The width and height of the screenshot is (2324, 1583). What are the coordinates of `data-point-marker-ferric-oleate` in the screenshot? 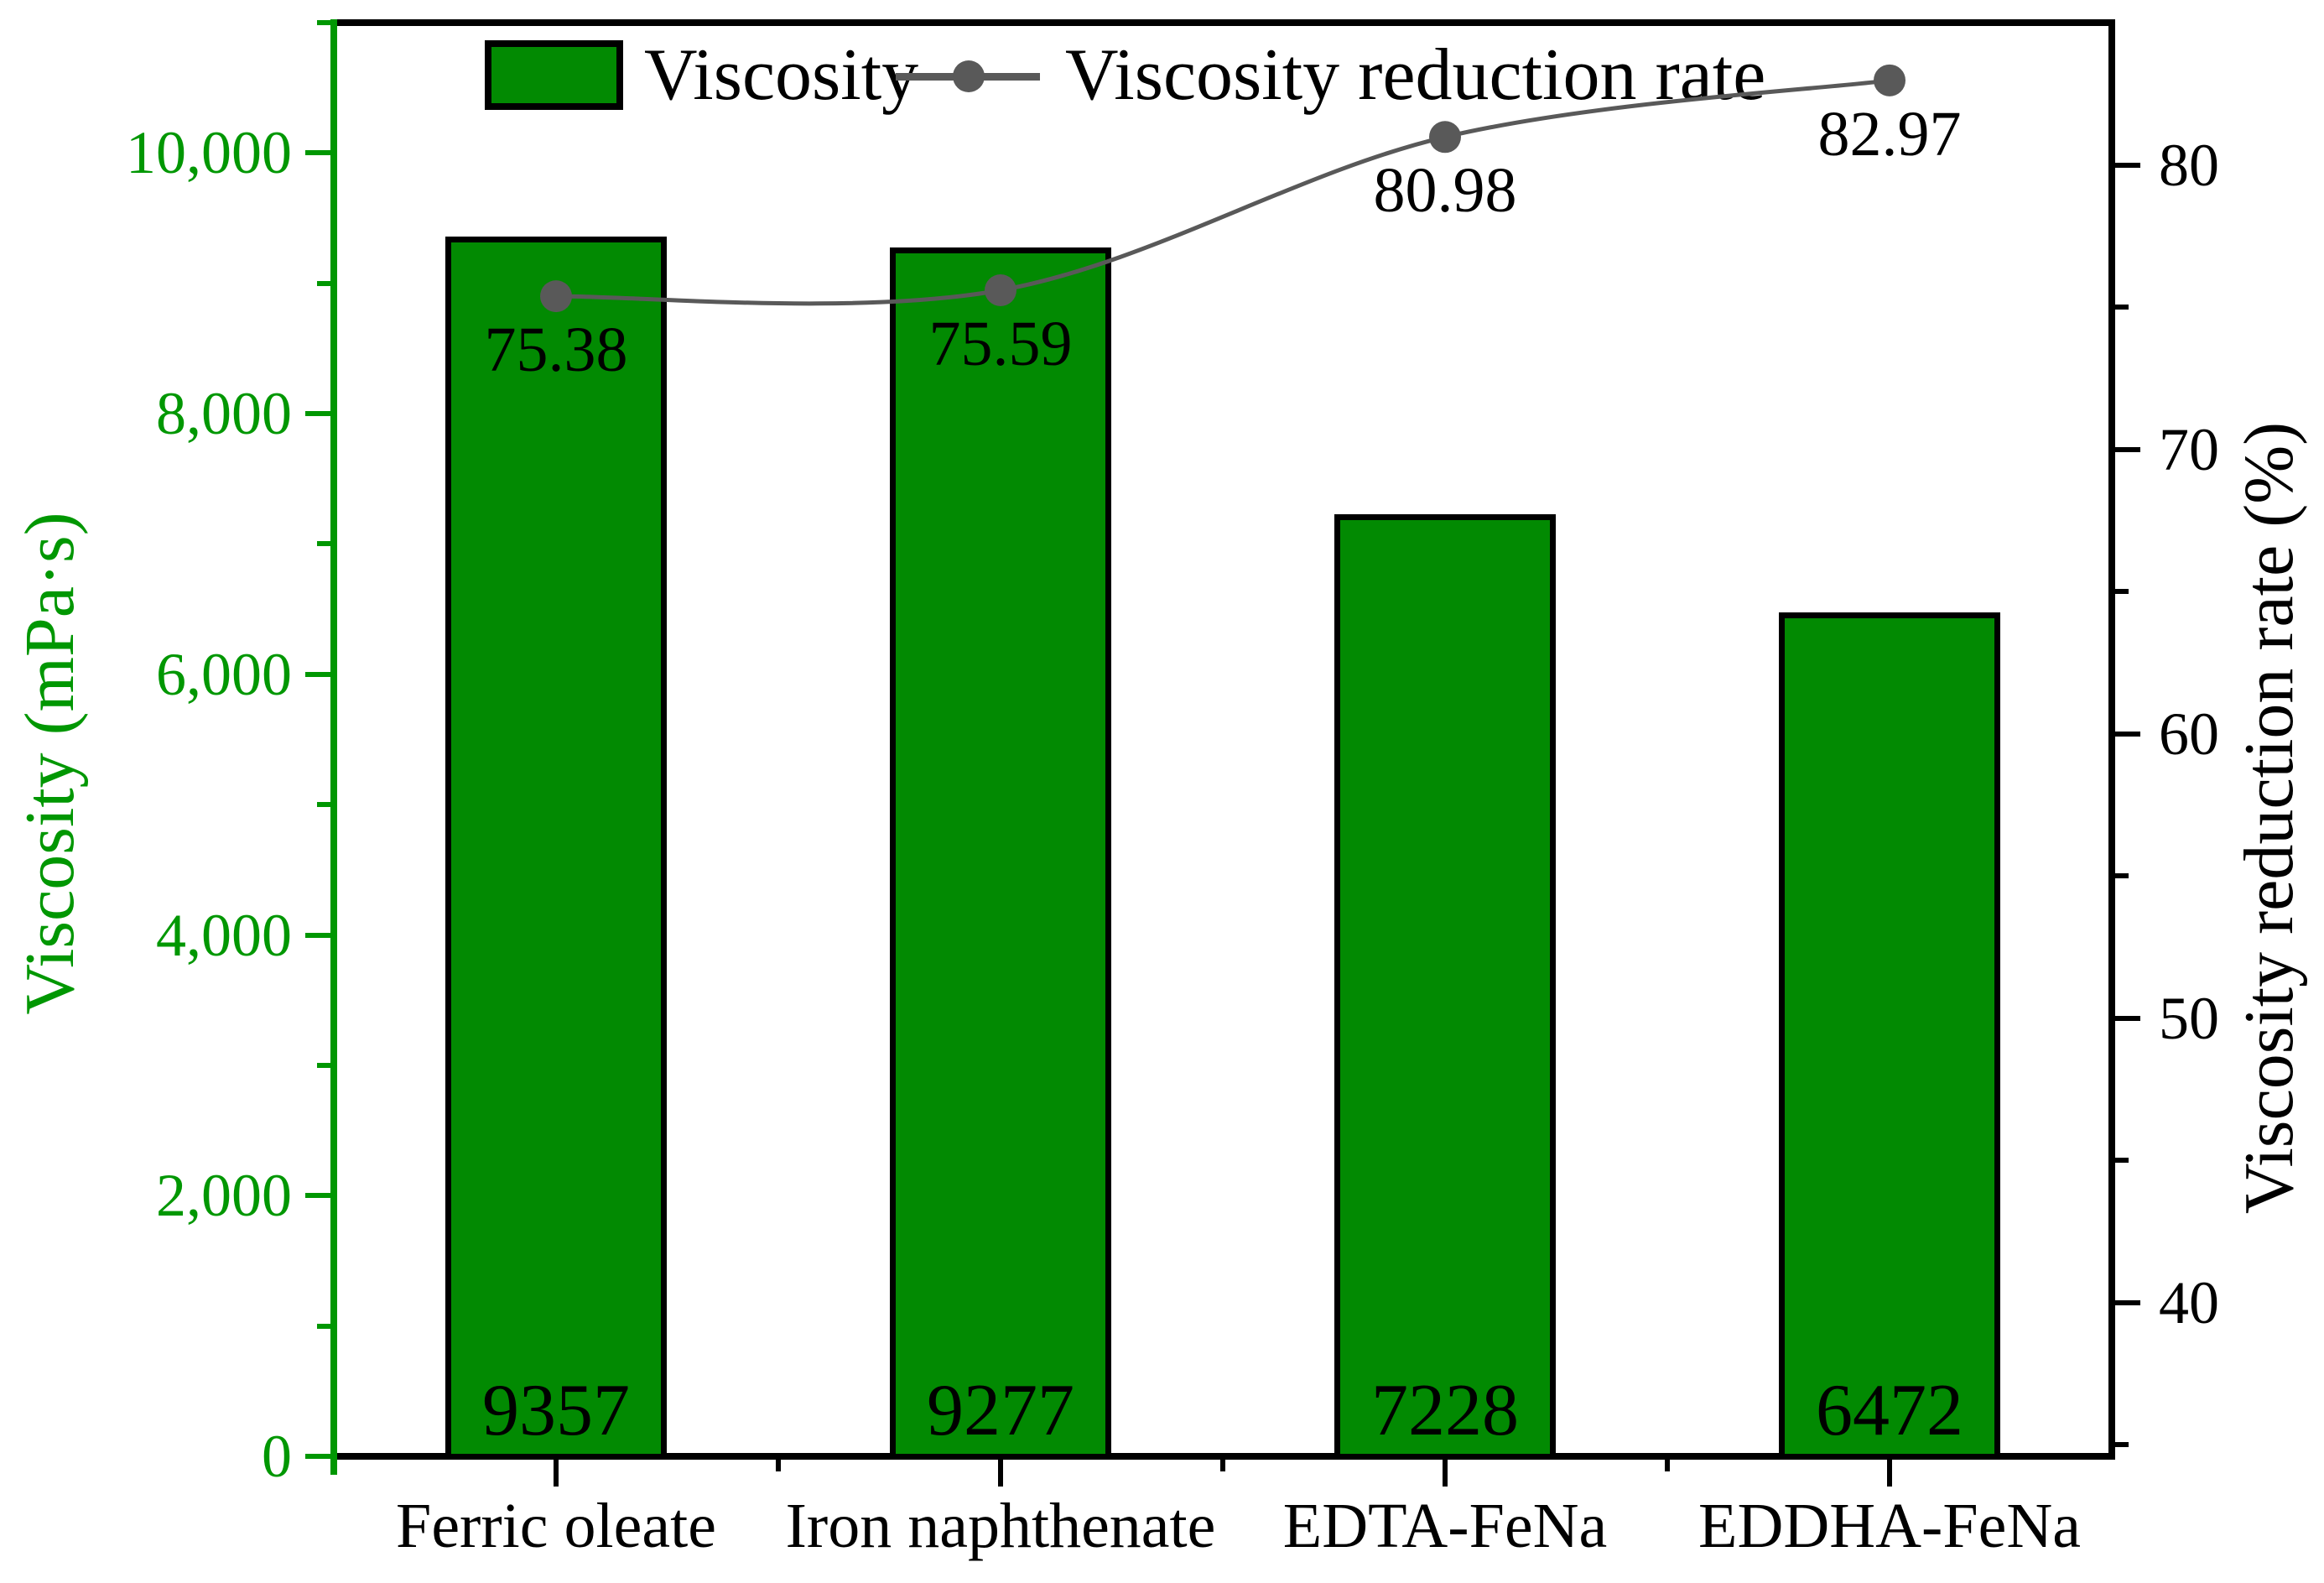 It's located at (556, 296).